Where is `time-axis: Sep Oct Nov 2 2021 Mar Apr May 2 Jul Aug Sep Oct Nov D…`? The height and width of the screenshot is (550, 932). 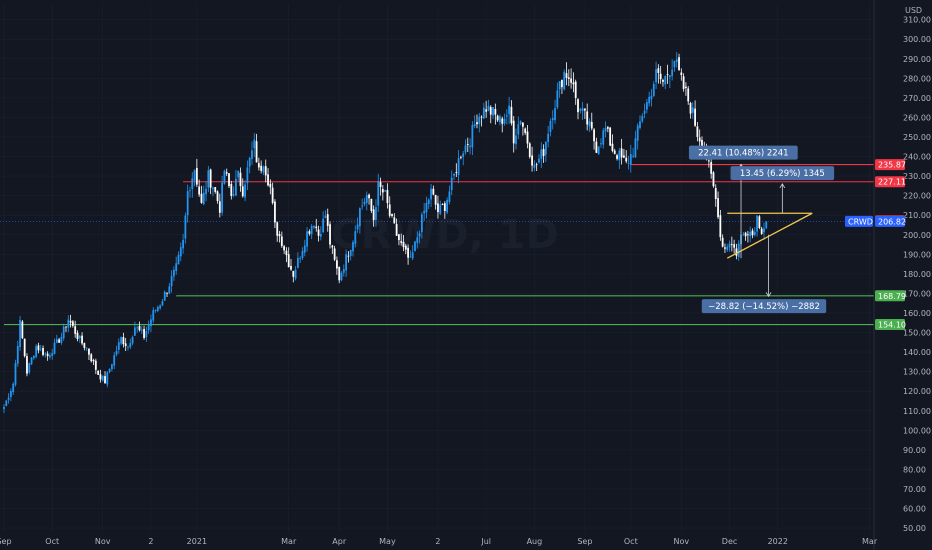
time-axis: Sep Oct Nov 2 2021 Mar Apr May 2 Jul Aug Sep Oct Nov D… is located at coordinates (439, 541).